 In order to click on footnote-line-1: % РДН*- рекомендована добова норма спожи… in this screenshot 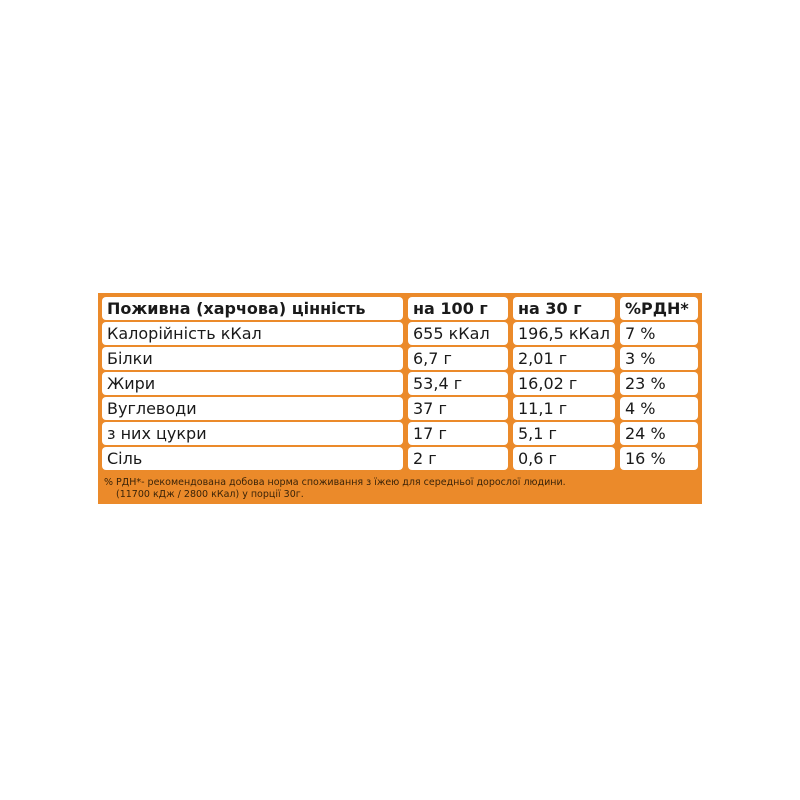, I will do `click(335, 482)`.